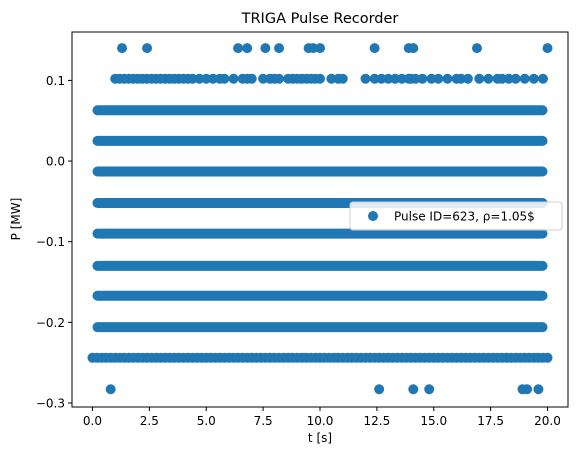 The height and width of the screenshot is (455, 578). I want to click on y-tick-label: −0.1, so click(50, 242).